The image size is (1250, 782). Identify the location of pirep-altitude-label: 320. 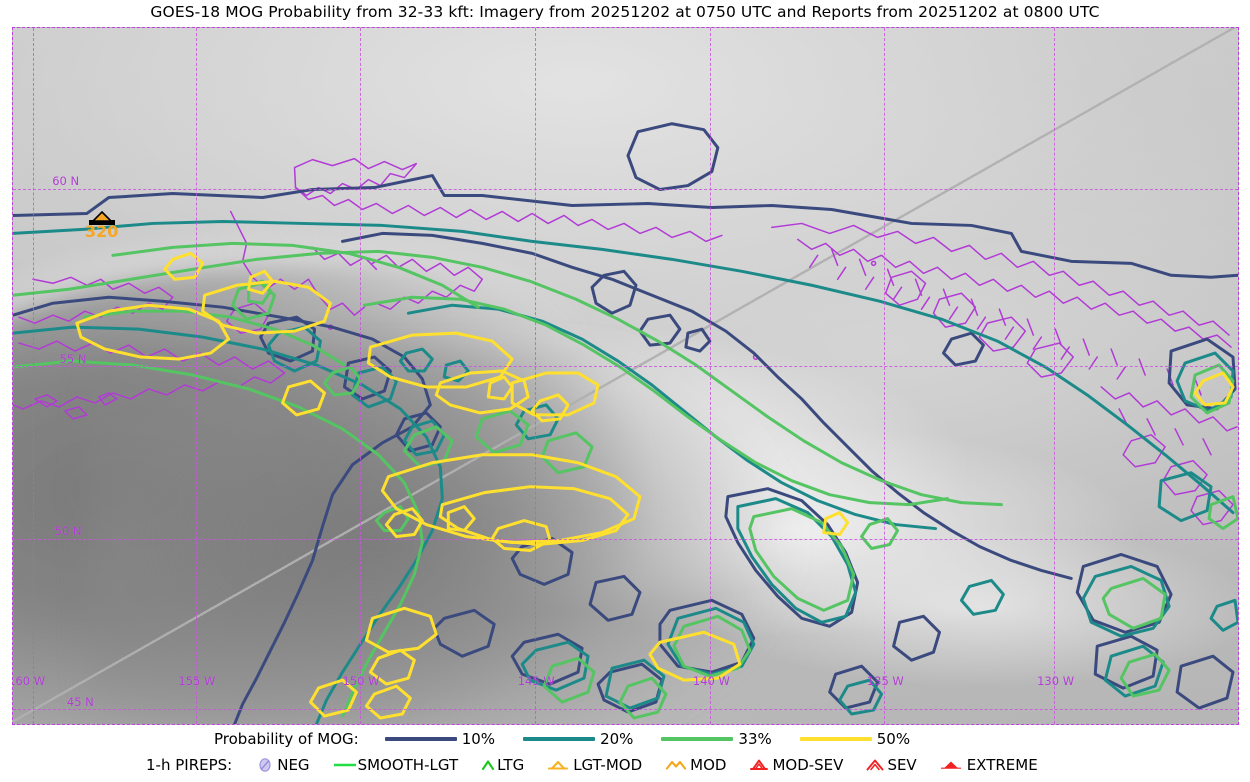
(101, 232).